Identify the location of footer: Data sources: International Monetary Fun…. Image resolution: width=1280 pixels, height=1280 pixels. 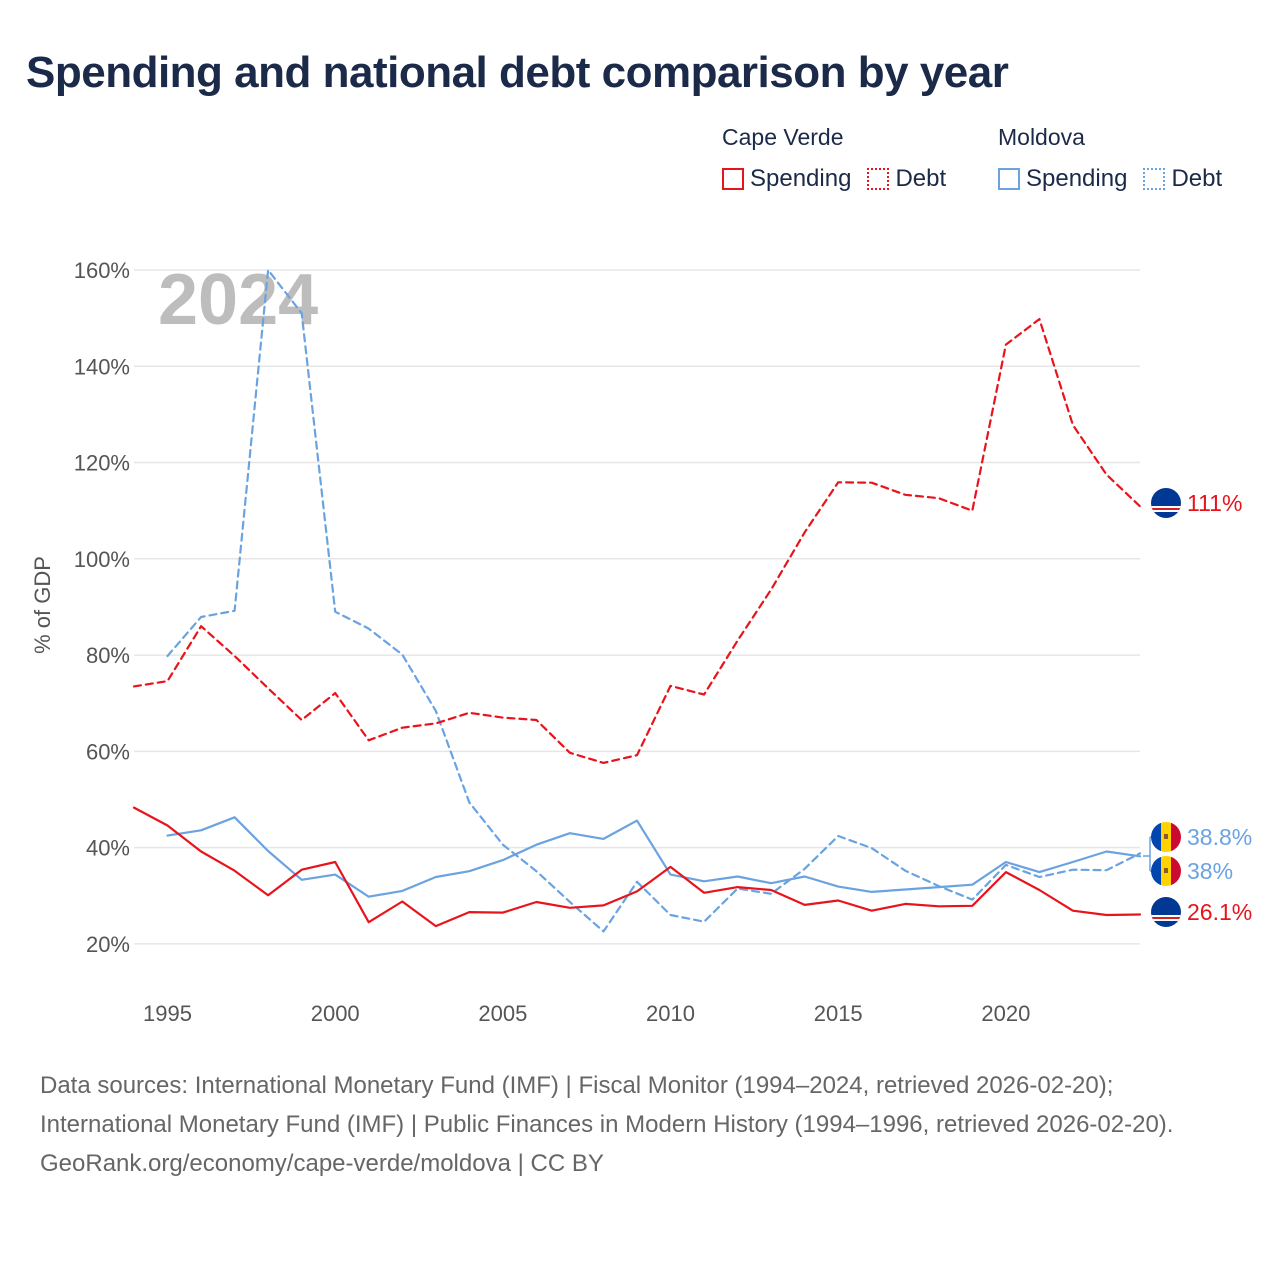
(640, 1124).